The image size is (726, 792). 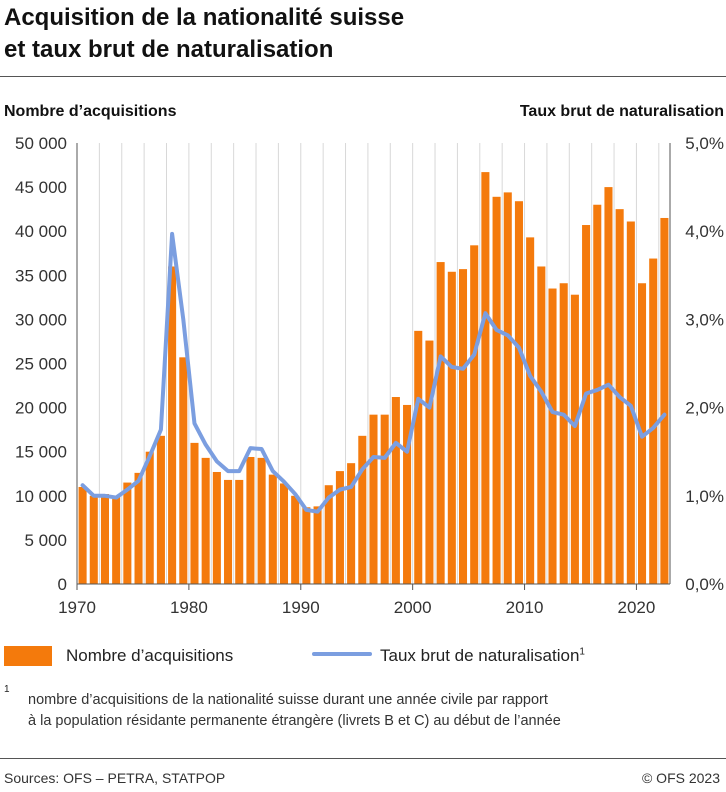 What do you see at coordinates (62, 584) in the screenshot?
I see `left-tick-label: 0` at bounding box center [62, 584].